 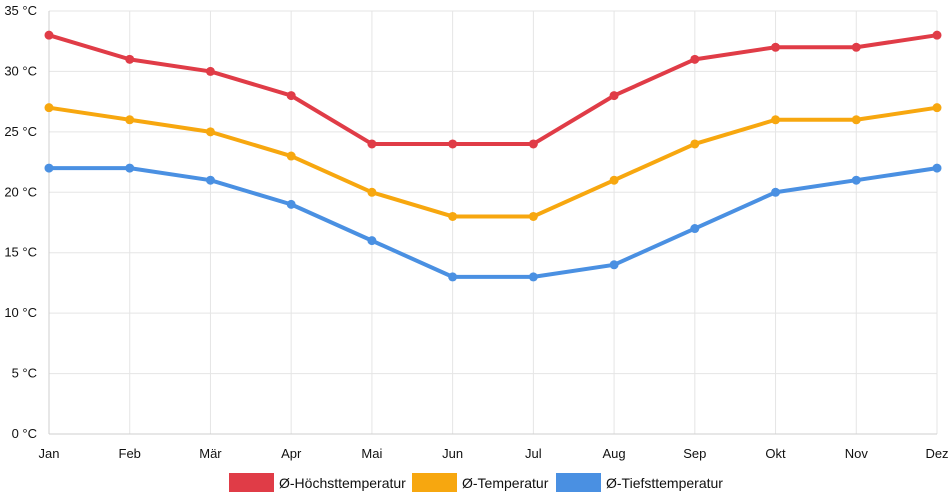 I want to click on legend-label: Ø-Höchsttemperatur, so click(x=342, y=483).